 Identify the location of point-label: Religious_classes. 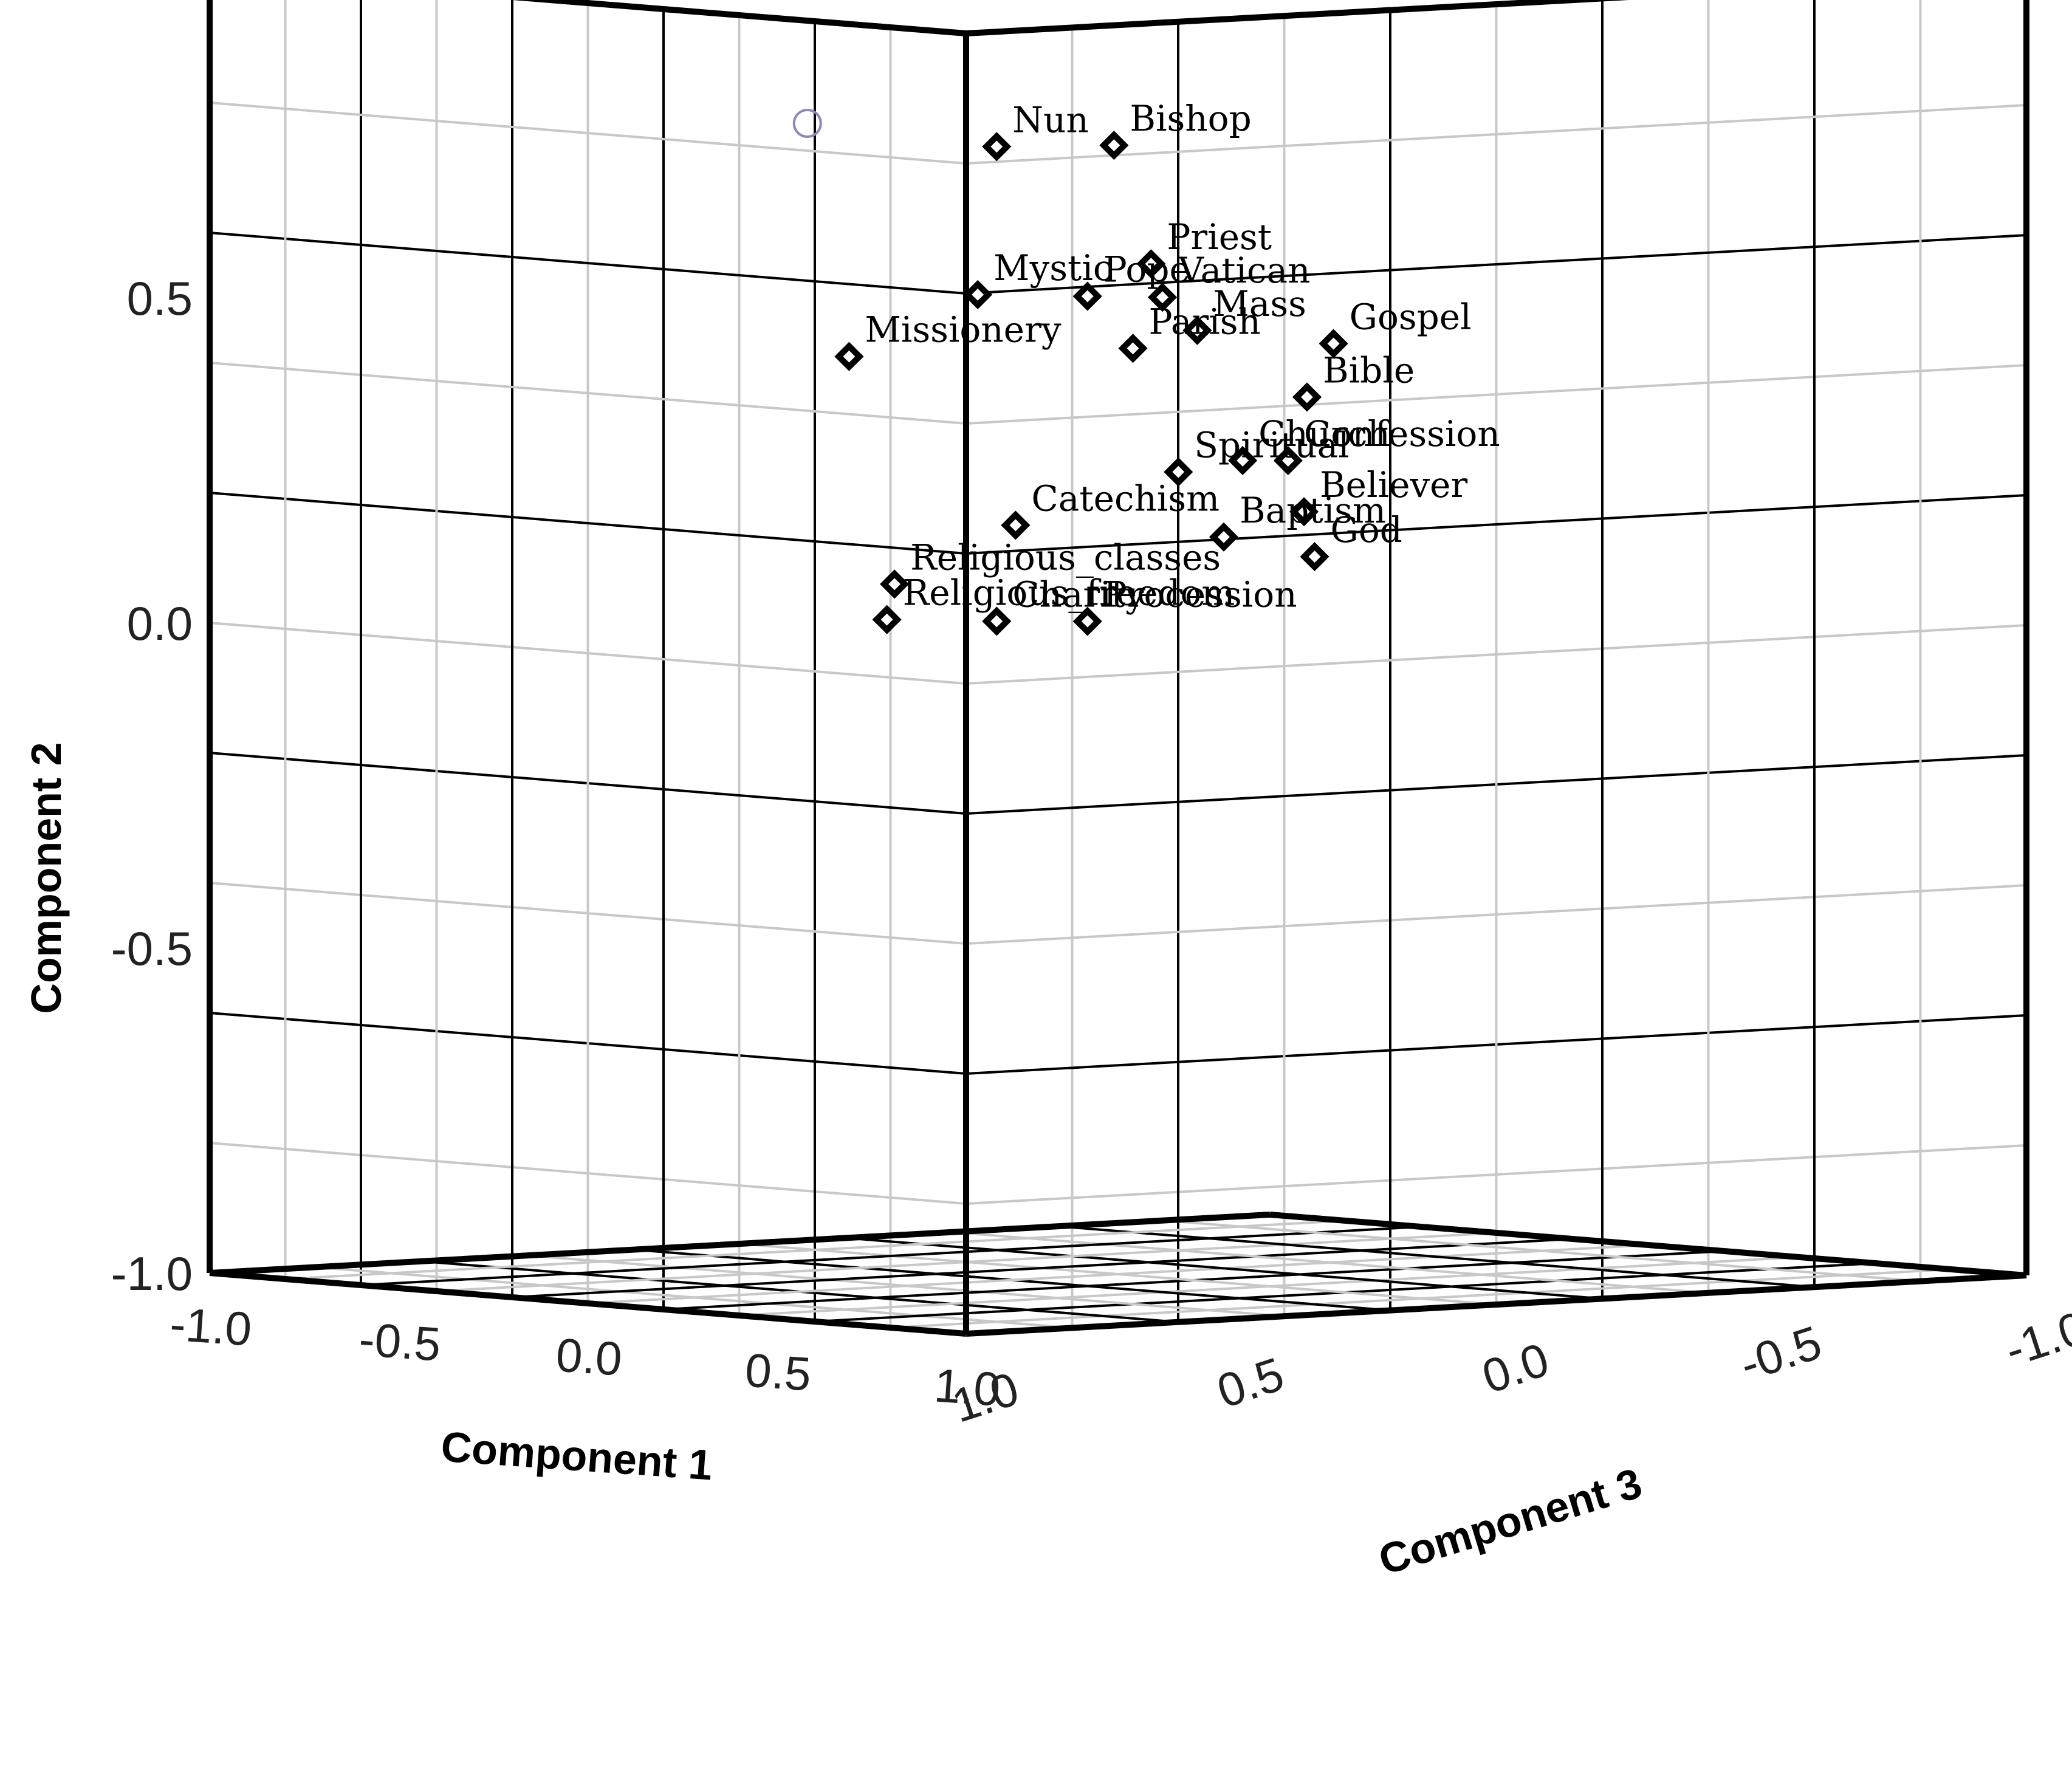
(1065, 558).